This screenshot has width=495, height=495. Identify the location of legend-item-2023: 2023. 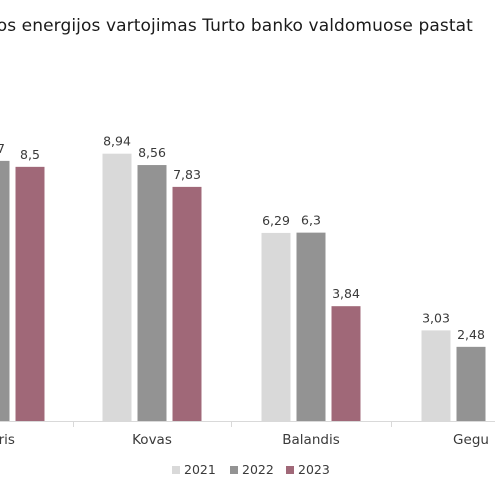
(308, 469).